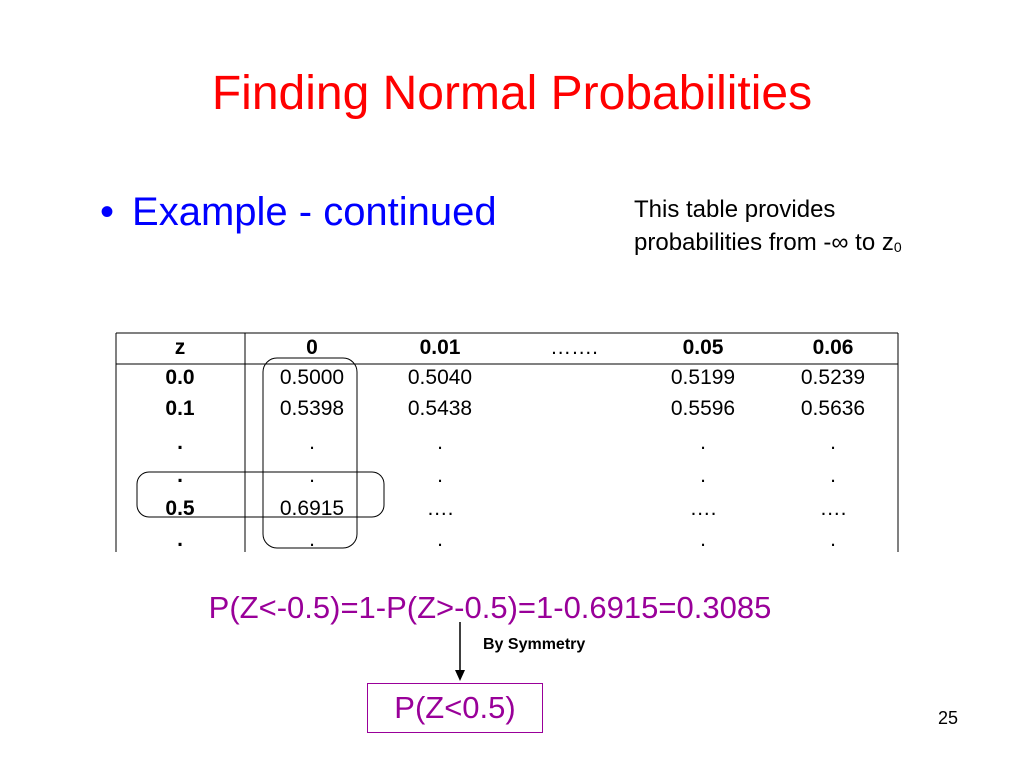 The image size is (1024, 768). Describe the element at coordinates (534, 644) in the screenshot. I see `annotation: By Symmetry` at that location.